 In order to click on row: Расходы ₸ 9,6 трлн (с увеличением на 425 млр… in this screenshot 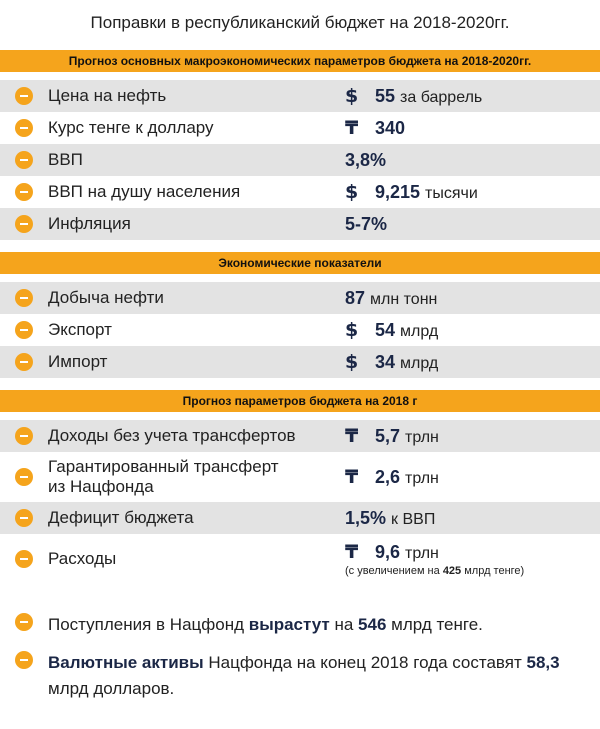, I will do `click(300, 559)`.